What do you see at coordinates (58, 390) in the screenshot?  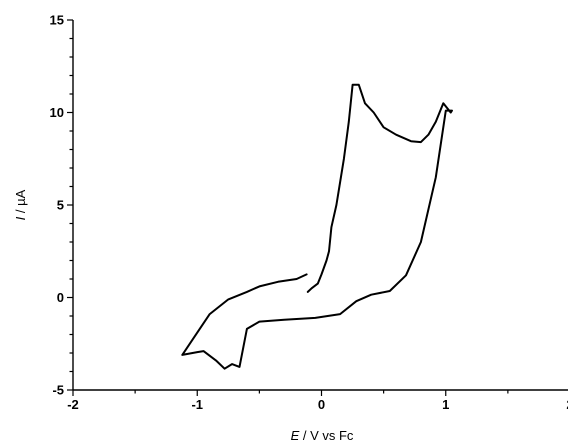 I see `y-tick-label: -5` at bounding box center [58, 390].